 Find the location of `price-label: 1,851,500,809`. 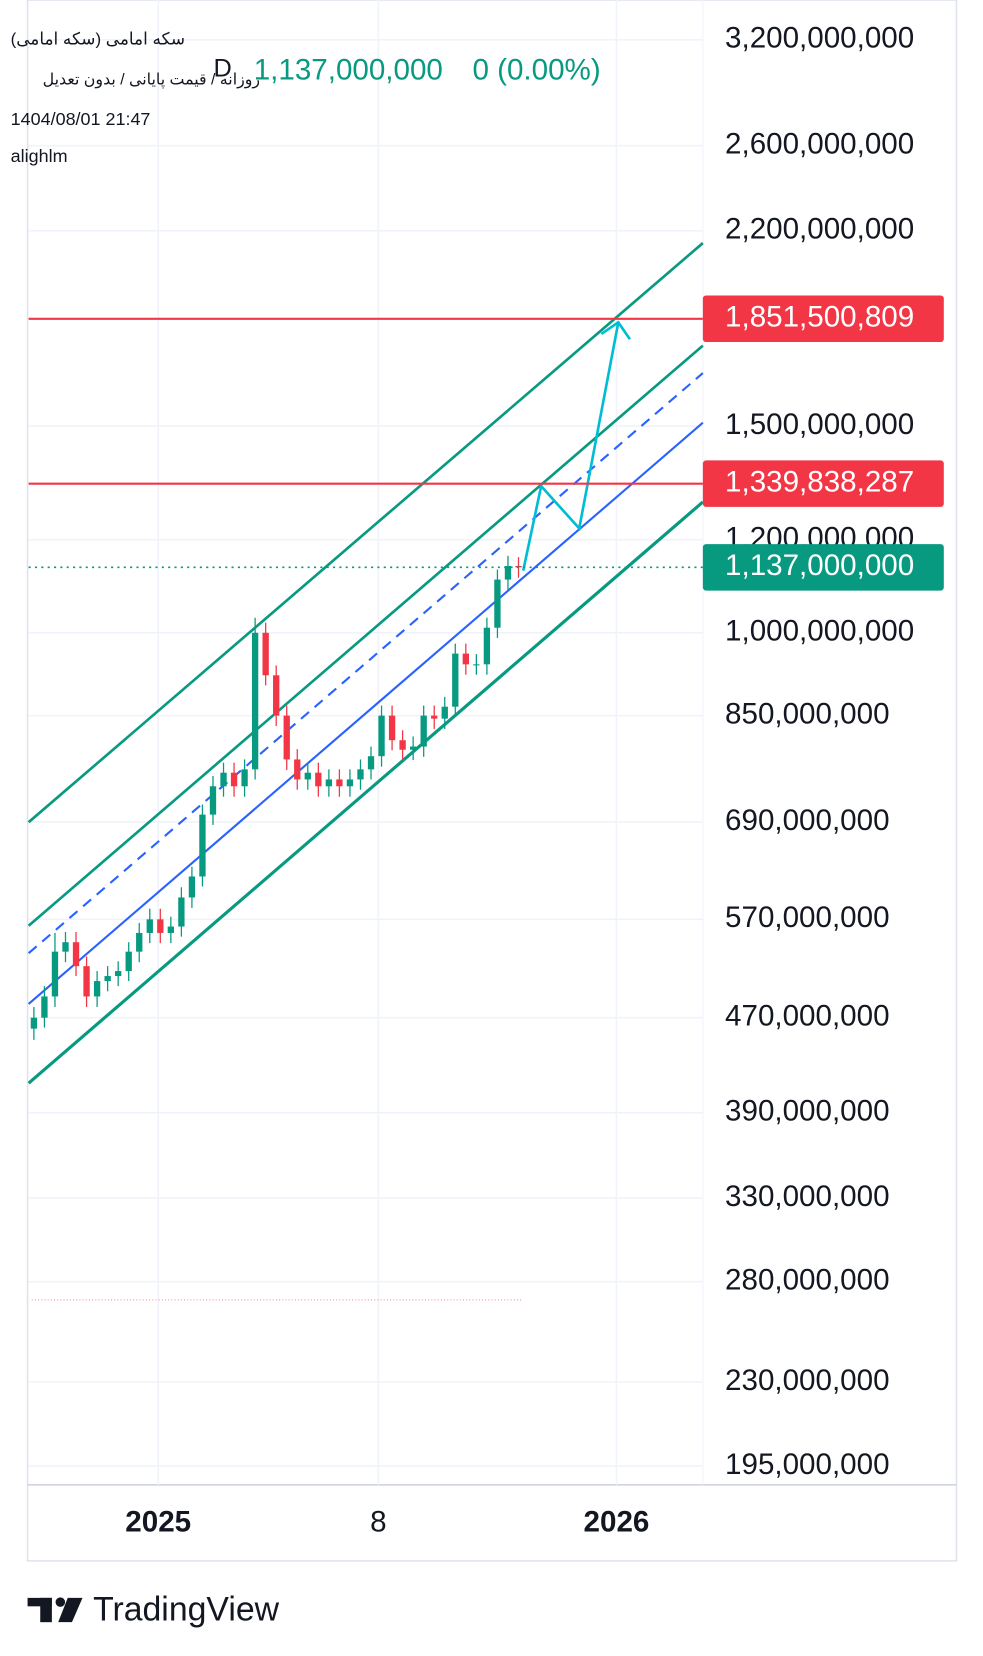

price-label: 1,851,500,809 is located at coordinates (819, 317).